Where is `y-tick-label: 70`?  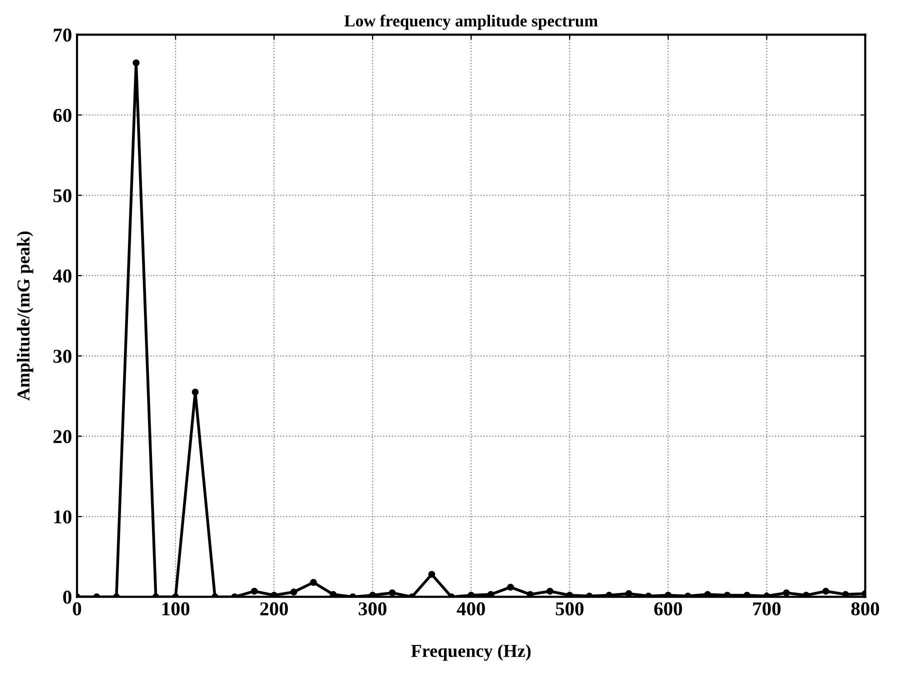
y-tick-label: 70 is located at coordinates (63, 35).